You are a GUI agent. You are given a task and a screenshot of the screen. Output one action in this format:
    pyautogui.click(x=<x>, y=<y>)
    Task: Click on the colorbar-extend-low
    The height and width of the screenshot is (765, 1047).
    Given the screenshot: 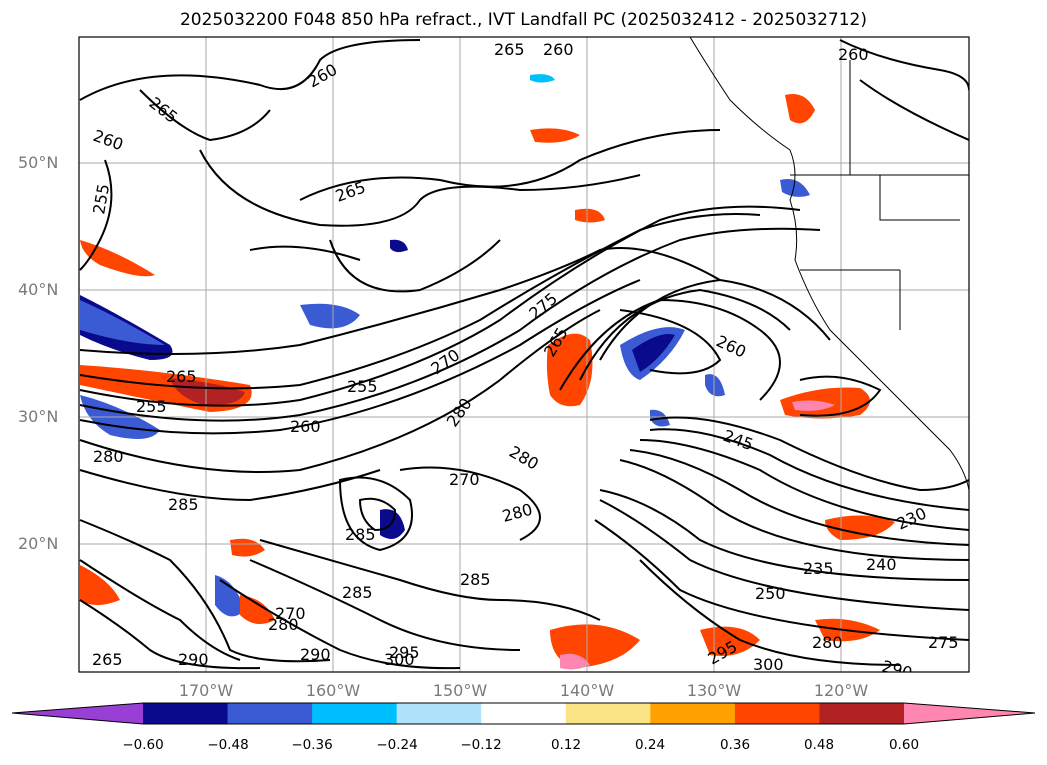 What is the action you would take?
    pyautogui.click(x=77, y=713)
    